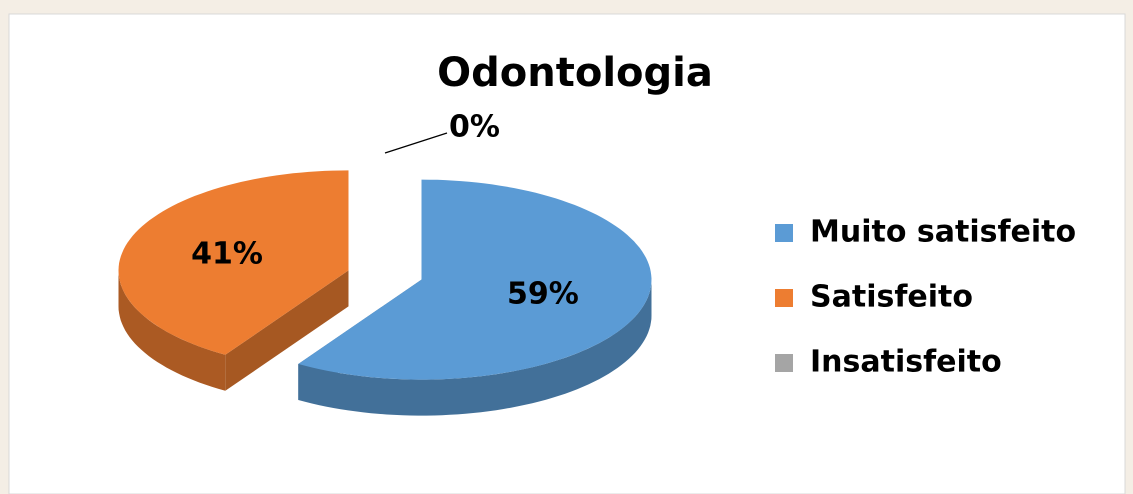 The width and height of the screenshot is (1133, 494). I want to click on legend-label: Muito satisfeito, so click(943, 232).